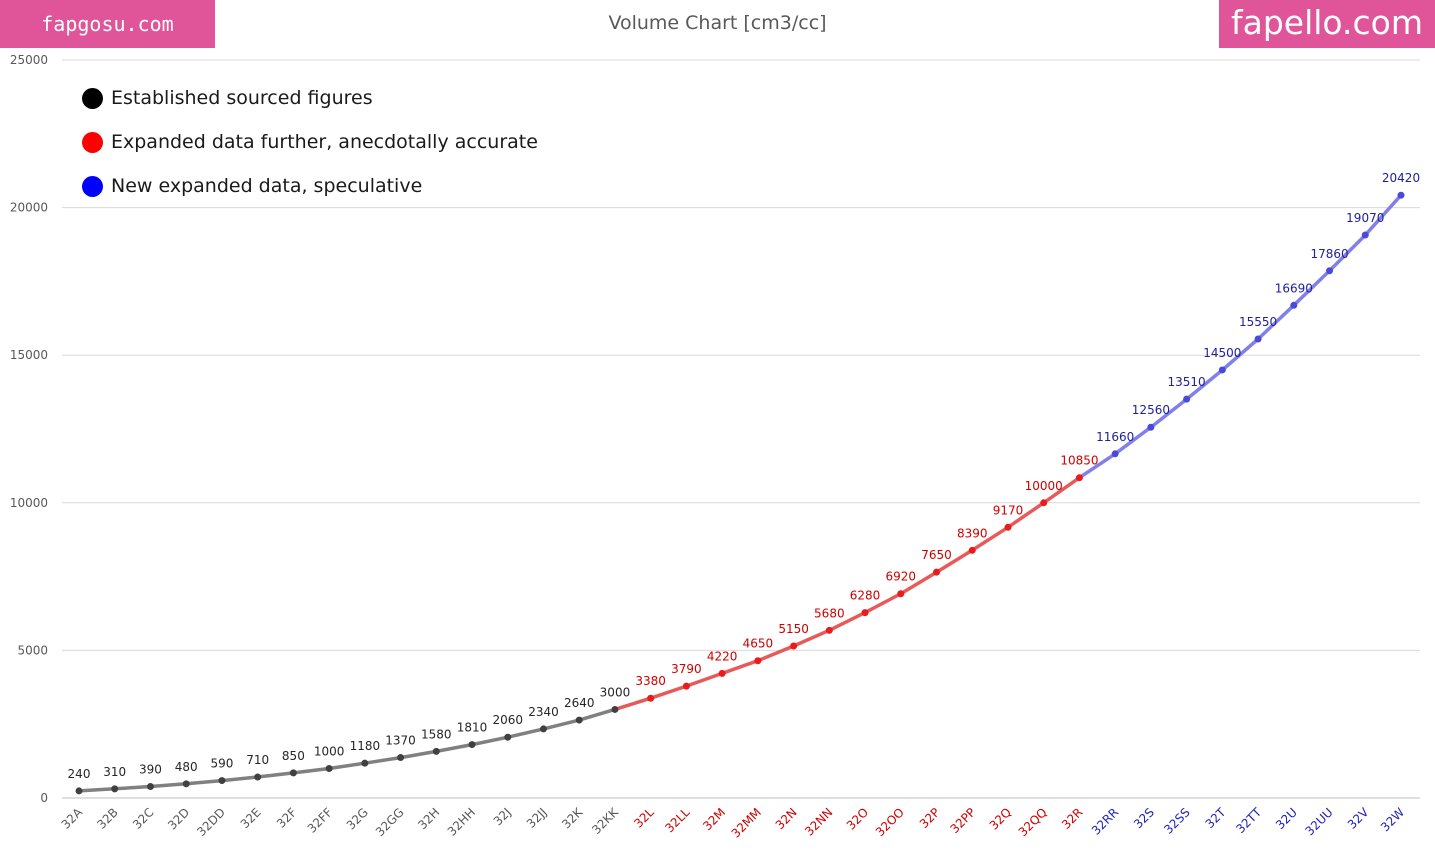  I want to click on x-tick-label: 32JJ, so click(537, 818).